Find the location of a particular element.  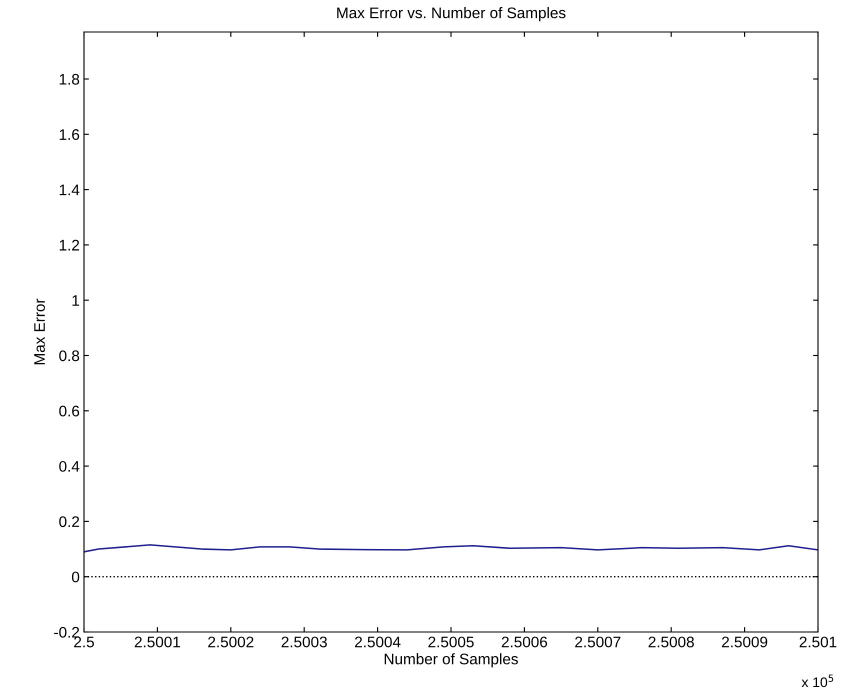

y-tick-label: 1 is located at coordinates (76, 300).